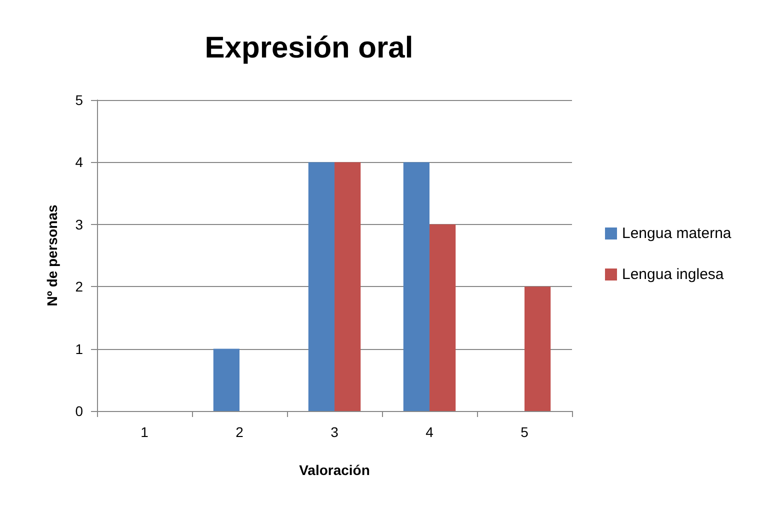 The height and width of the screenshot is (508, 777). What do you see at coordinates (79, 286) in the screenshot?
I see `y-tick-label: 2` at bounding box center [79, 286].